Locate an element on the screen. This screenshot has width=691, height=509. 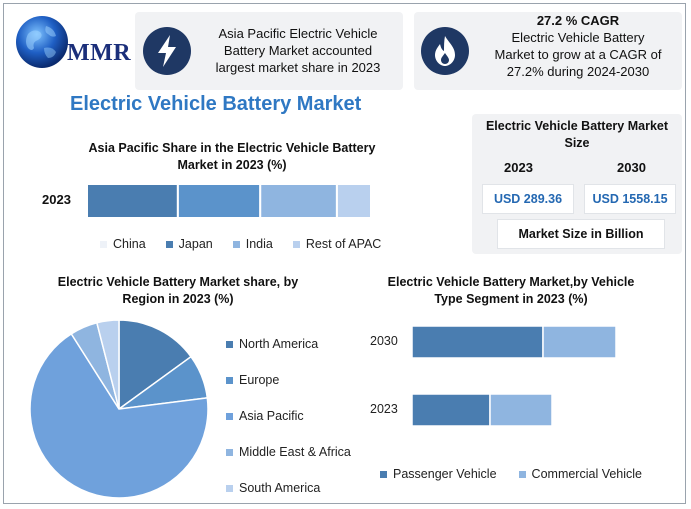
pie-slice-north-america is located at coordinates (155, 365).